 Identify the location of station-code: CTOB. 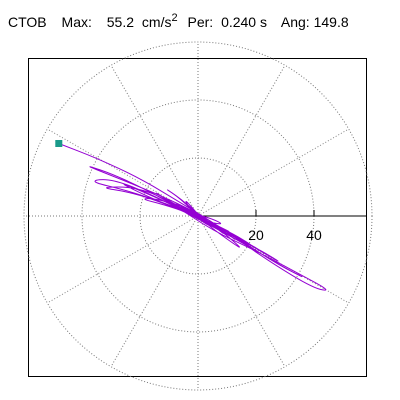
(27, 22).